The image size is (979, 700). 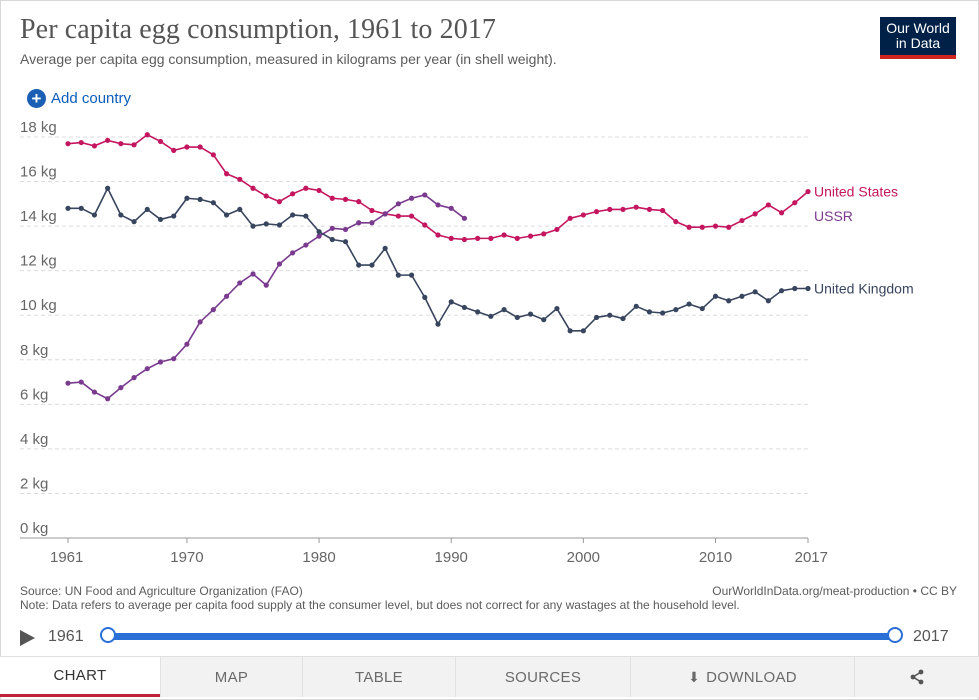 I want to click on y-tick-label: 4 kg, so click(x=34, y=439).